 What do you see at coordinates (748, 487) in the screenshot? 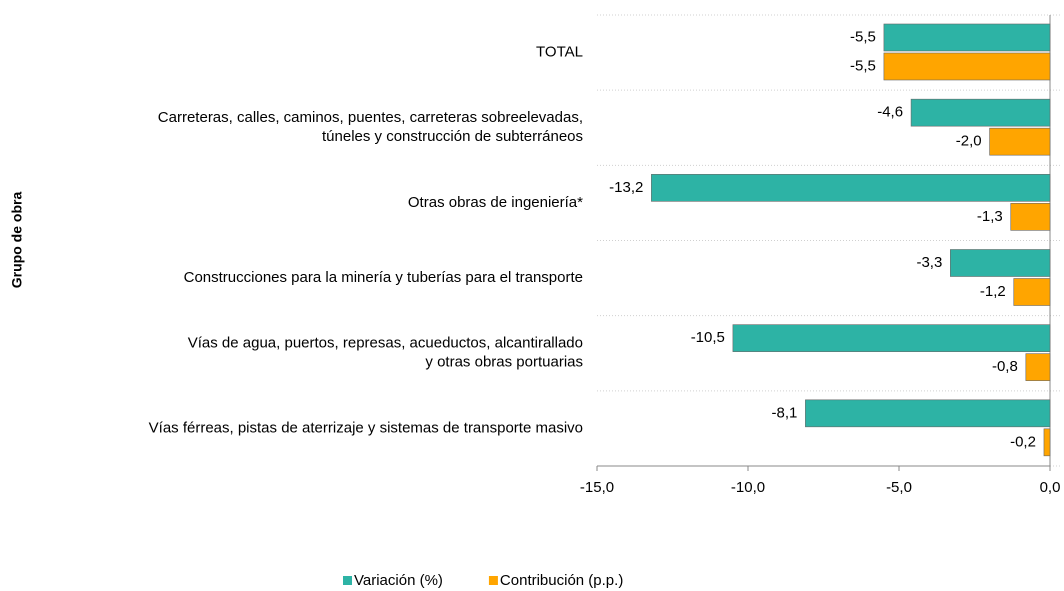
I see `x-tick-label: -10,0` at bounding box center [748, 487].